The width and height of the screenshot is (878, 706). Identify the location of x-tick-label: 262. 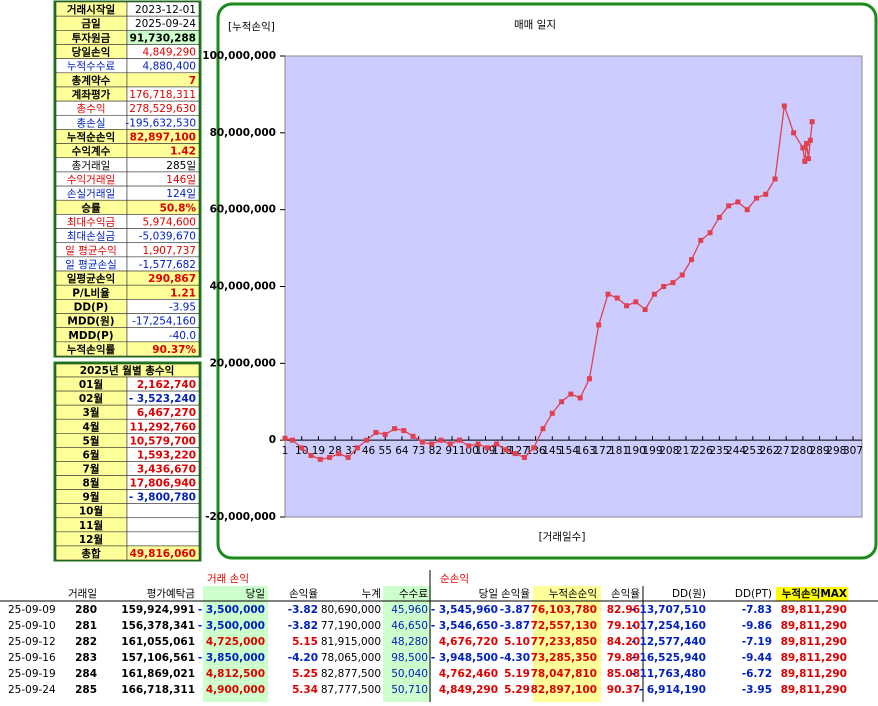
(769, 451).